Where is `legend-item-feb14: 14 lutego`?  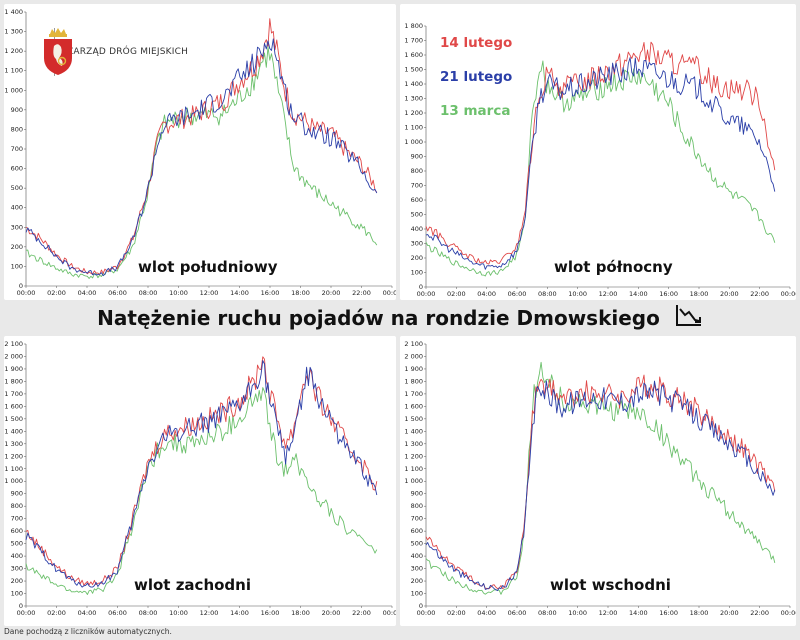 legend-item-feb14: 14 lutego is located at coordinates (476, 43).